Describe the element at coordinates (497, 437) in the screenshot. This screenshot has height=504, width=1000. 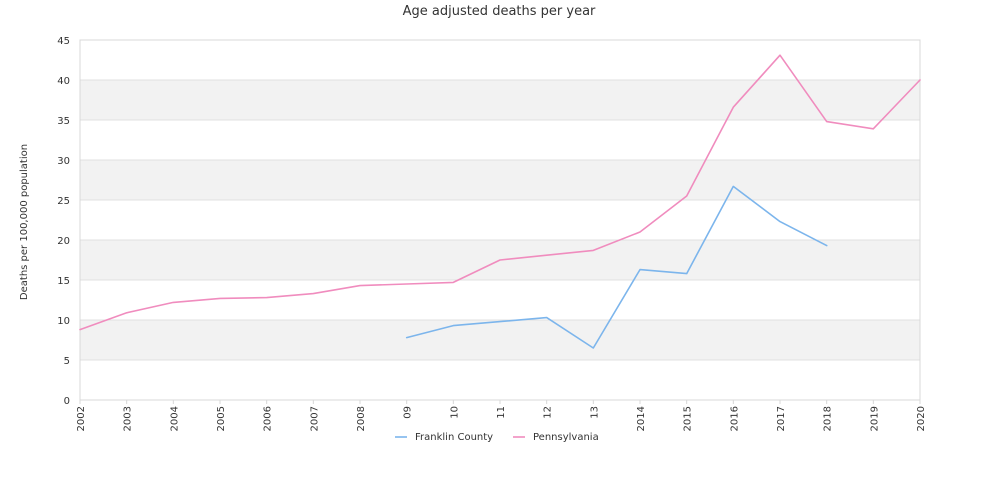
I see `legend: Franklin County Pennsylvania` at that location.